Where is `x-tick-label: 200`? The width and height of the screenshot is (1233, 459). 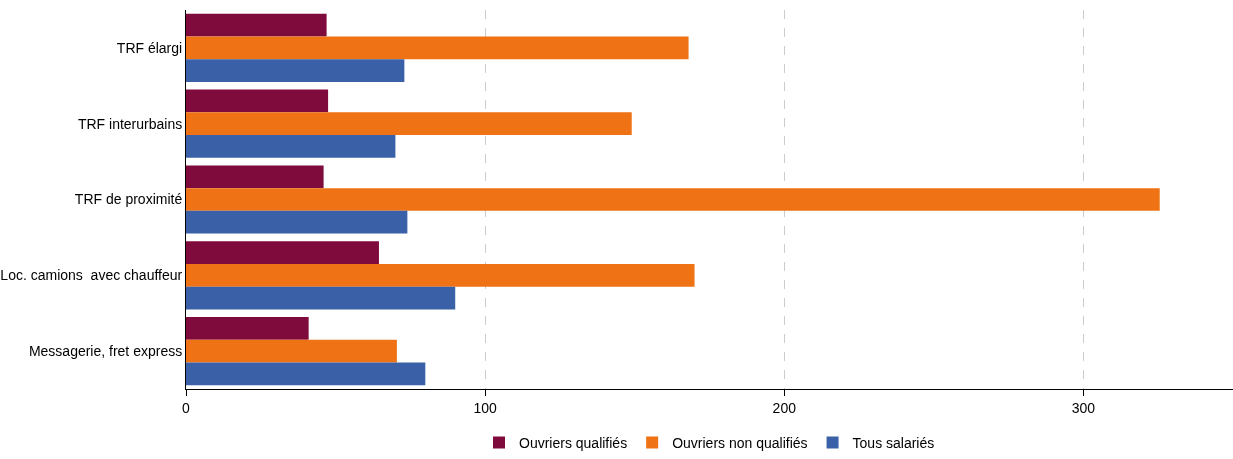 x-tick-label: 200 is located at coordinates (784, 407).